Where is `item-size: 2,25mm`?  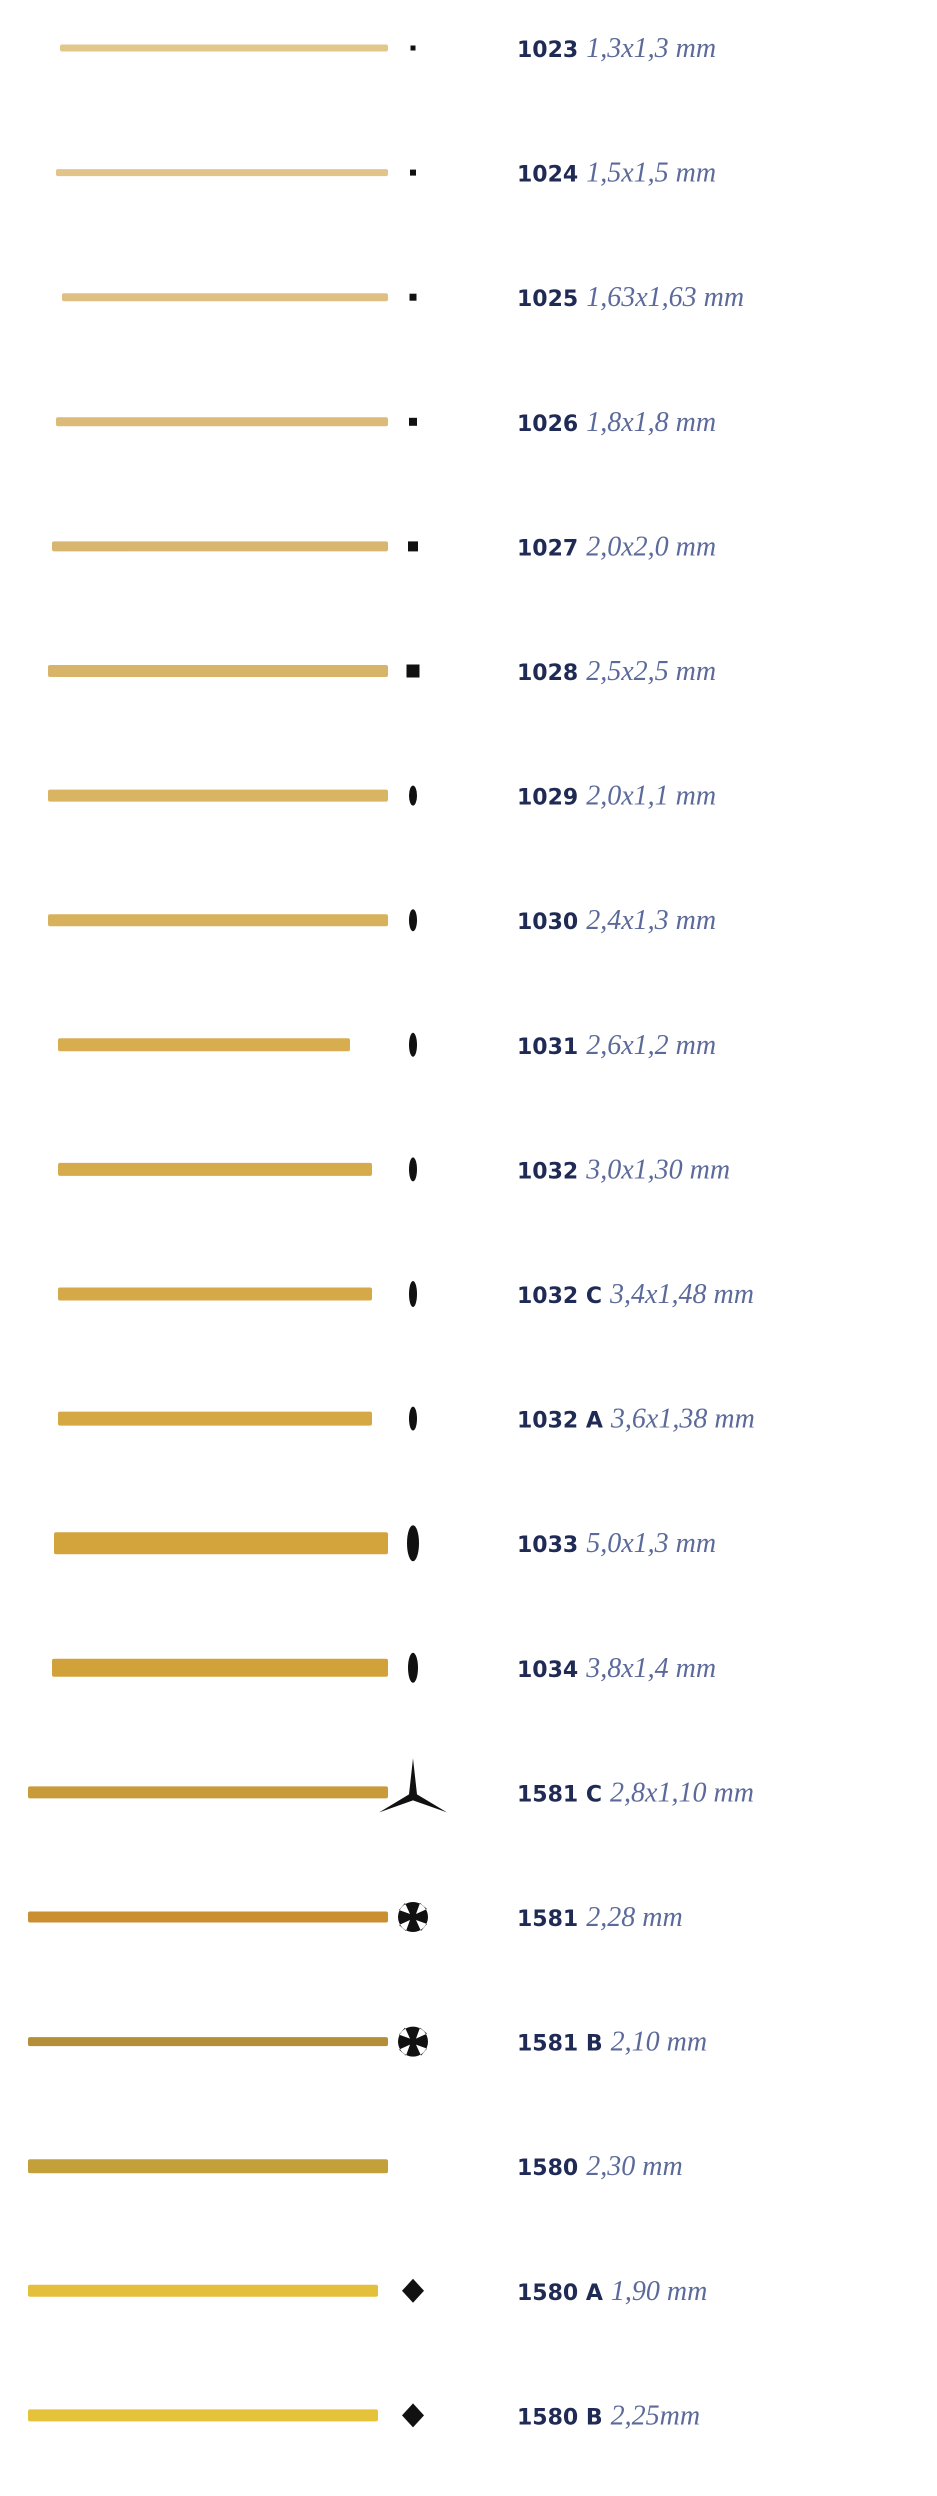
item-size: 2,25mm is located at coordinates (655, 2415).